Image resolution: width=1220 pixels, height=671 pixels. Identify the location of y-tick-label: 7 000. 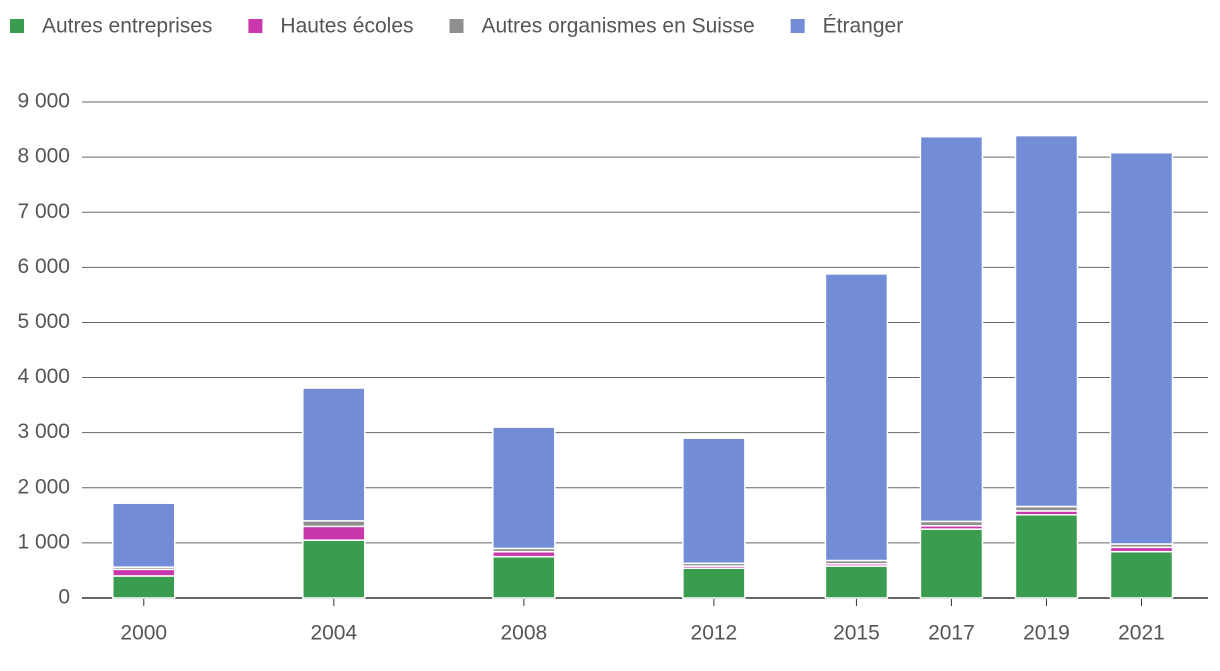
(43, 211).